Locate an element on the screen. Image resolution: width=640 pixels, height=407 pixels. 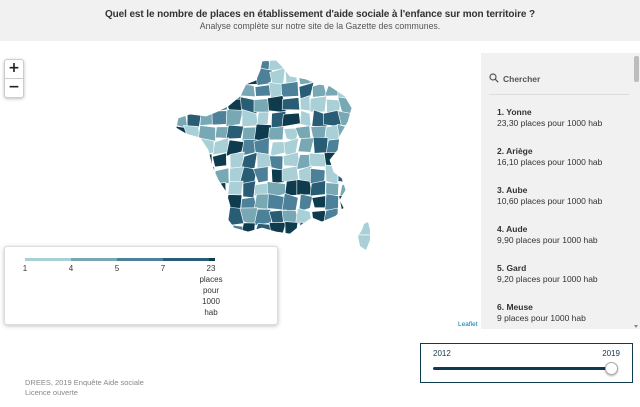
list-item: 5. Gard 9,20 places pour 1000 hab is located at coordinates (567, 282).